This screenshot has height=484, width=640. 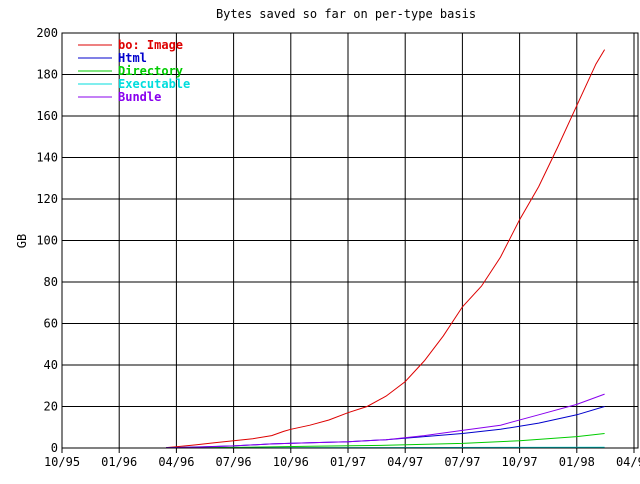 I want to click on y-tick-label: 160, so click(x=47, y=116).